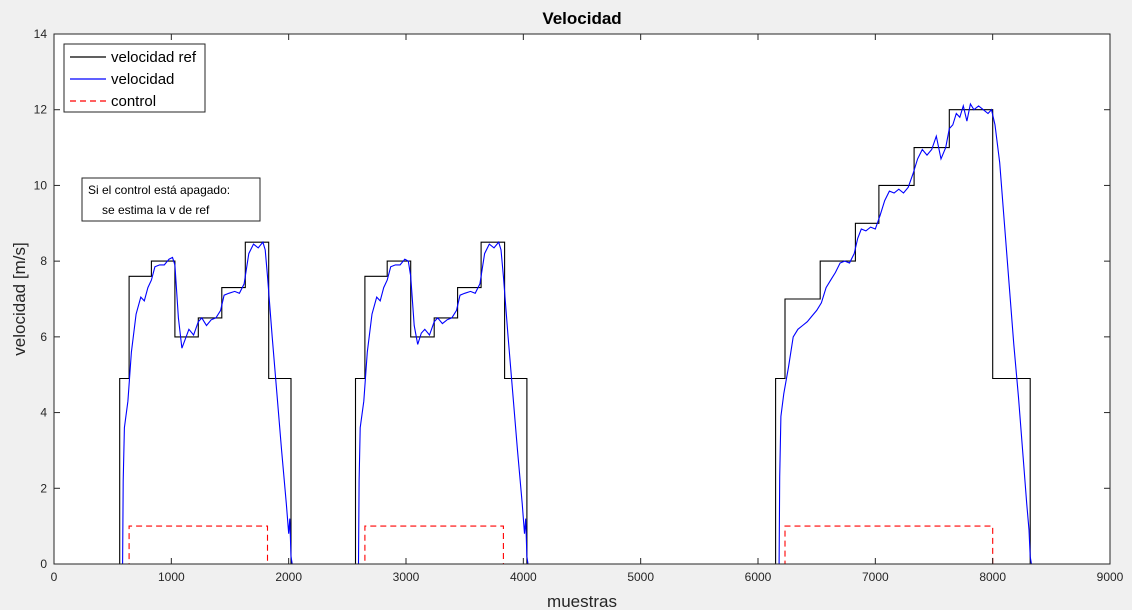  What do you see at coordinates (1110, 577) in the screenshot?
I see `x-tick-label: 9000` at bounding box center [1110, 577].